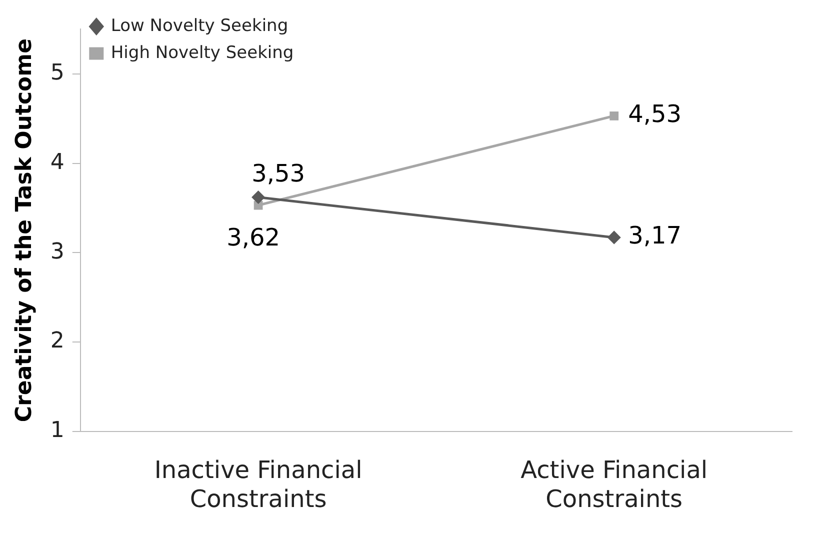 The image size is (820, 541). Describe the element at coordinates (24, 230) in the screenshot. I see `y-axis-title: Creativity of the Task Outcome` at that location.